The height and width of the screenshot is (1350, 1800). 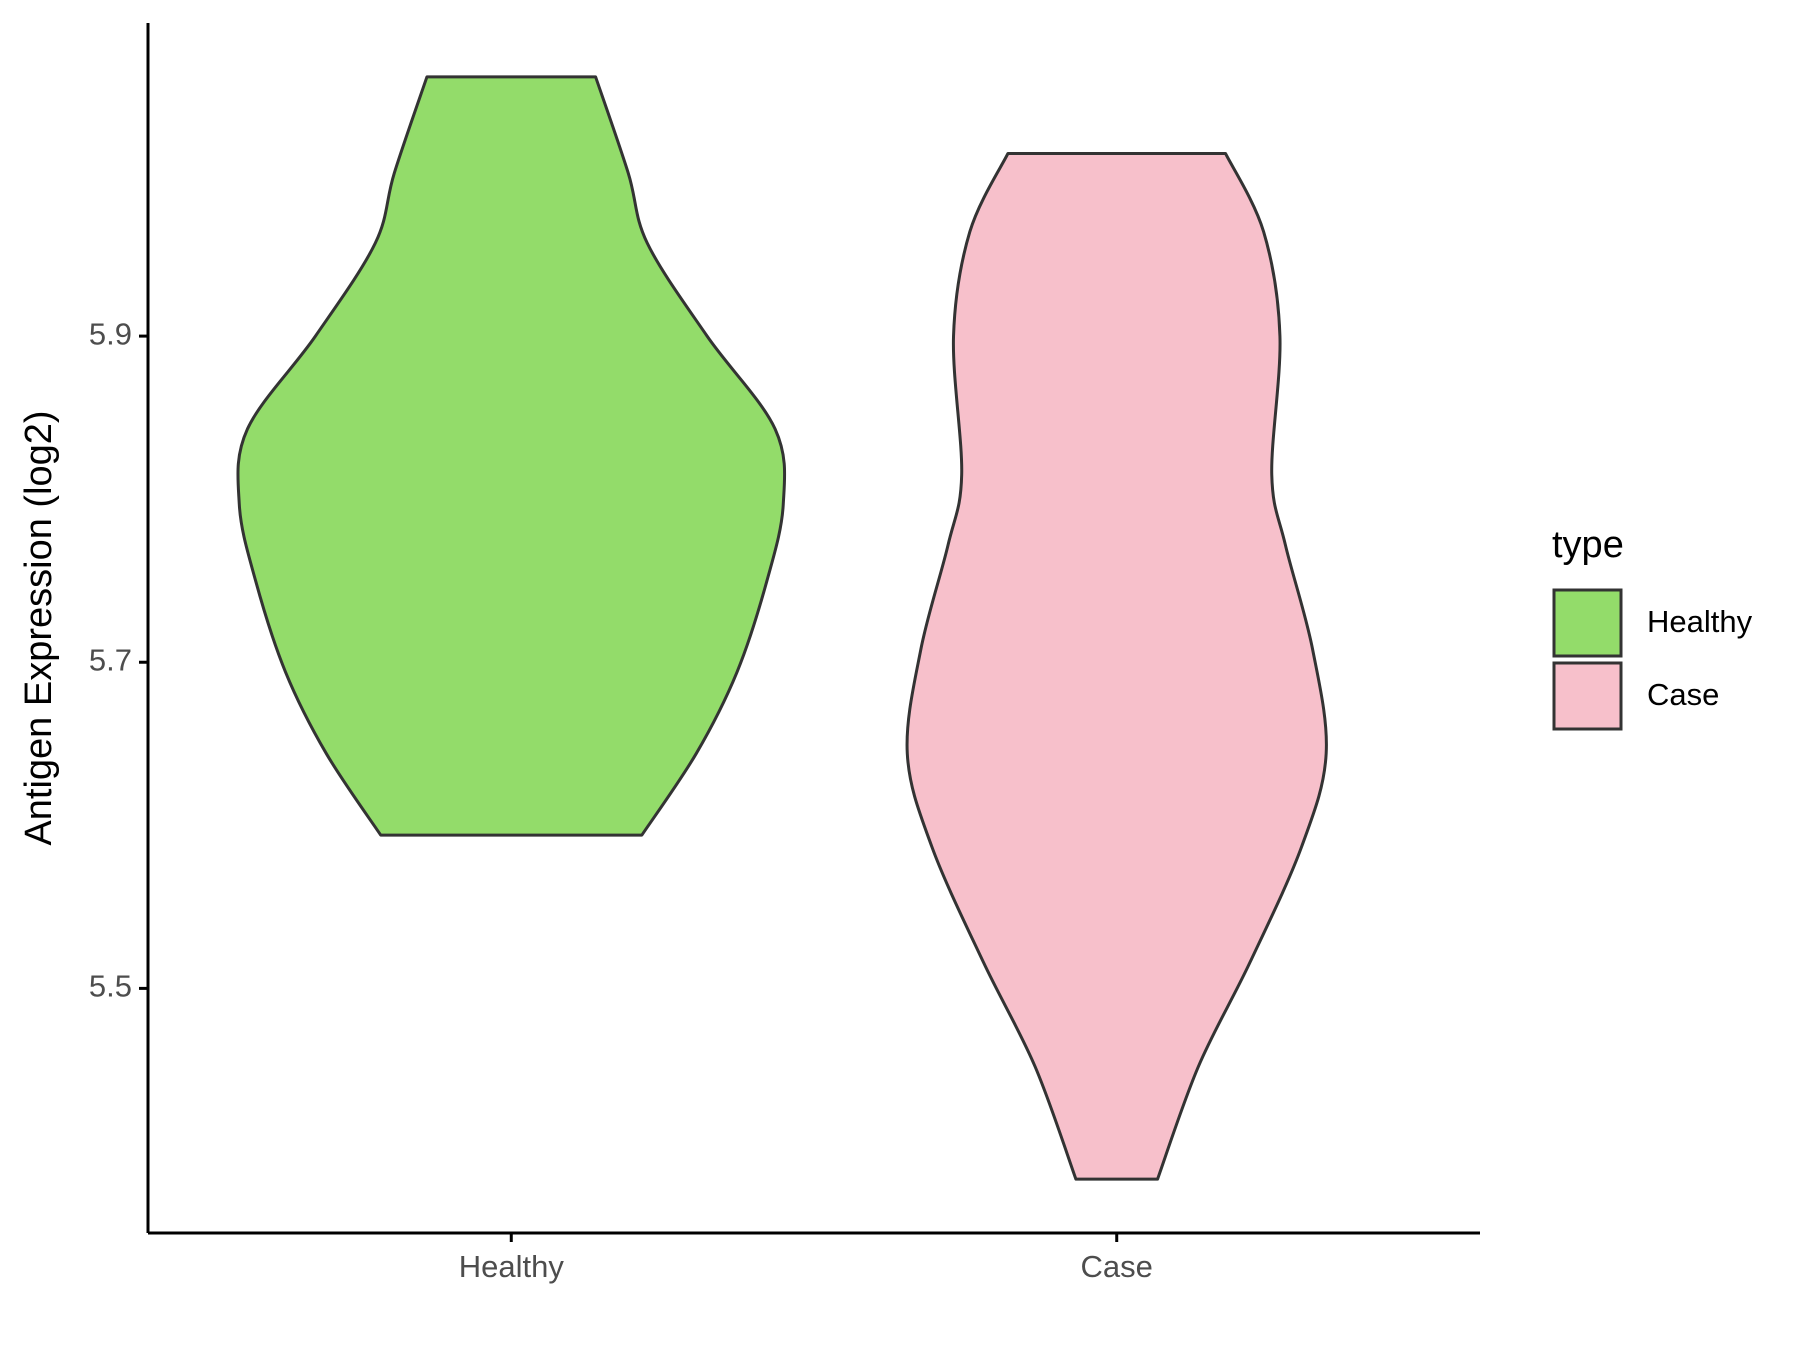 I want to click on y-tick-label: 5.5, so click(x=110, y=986).